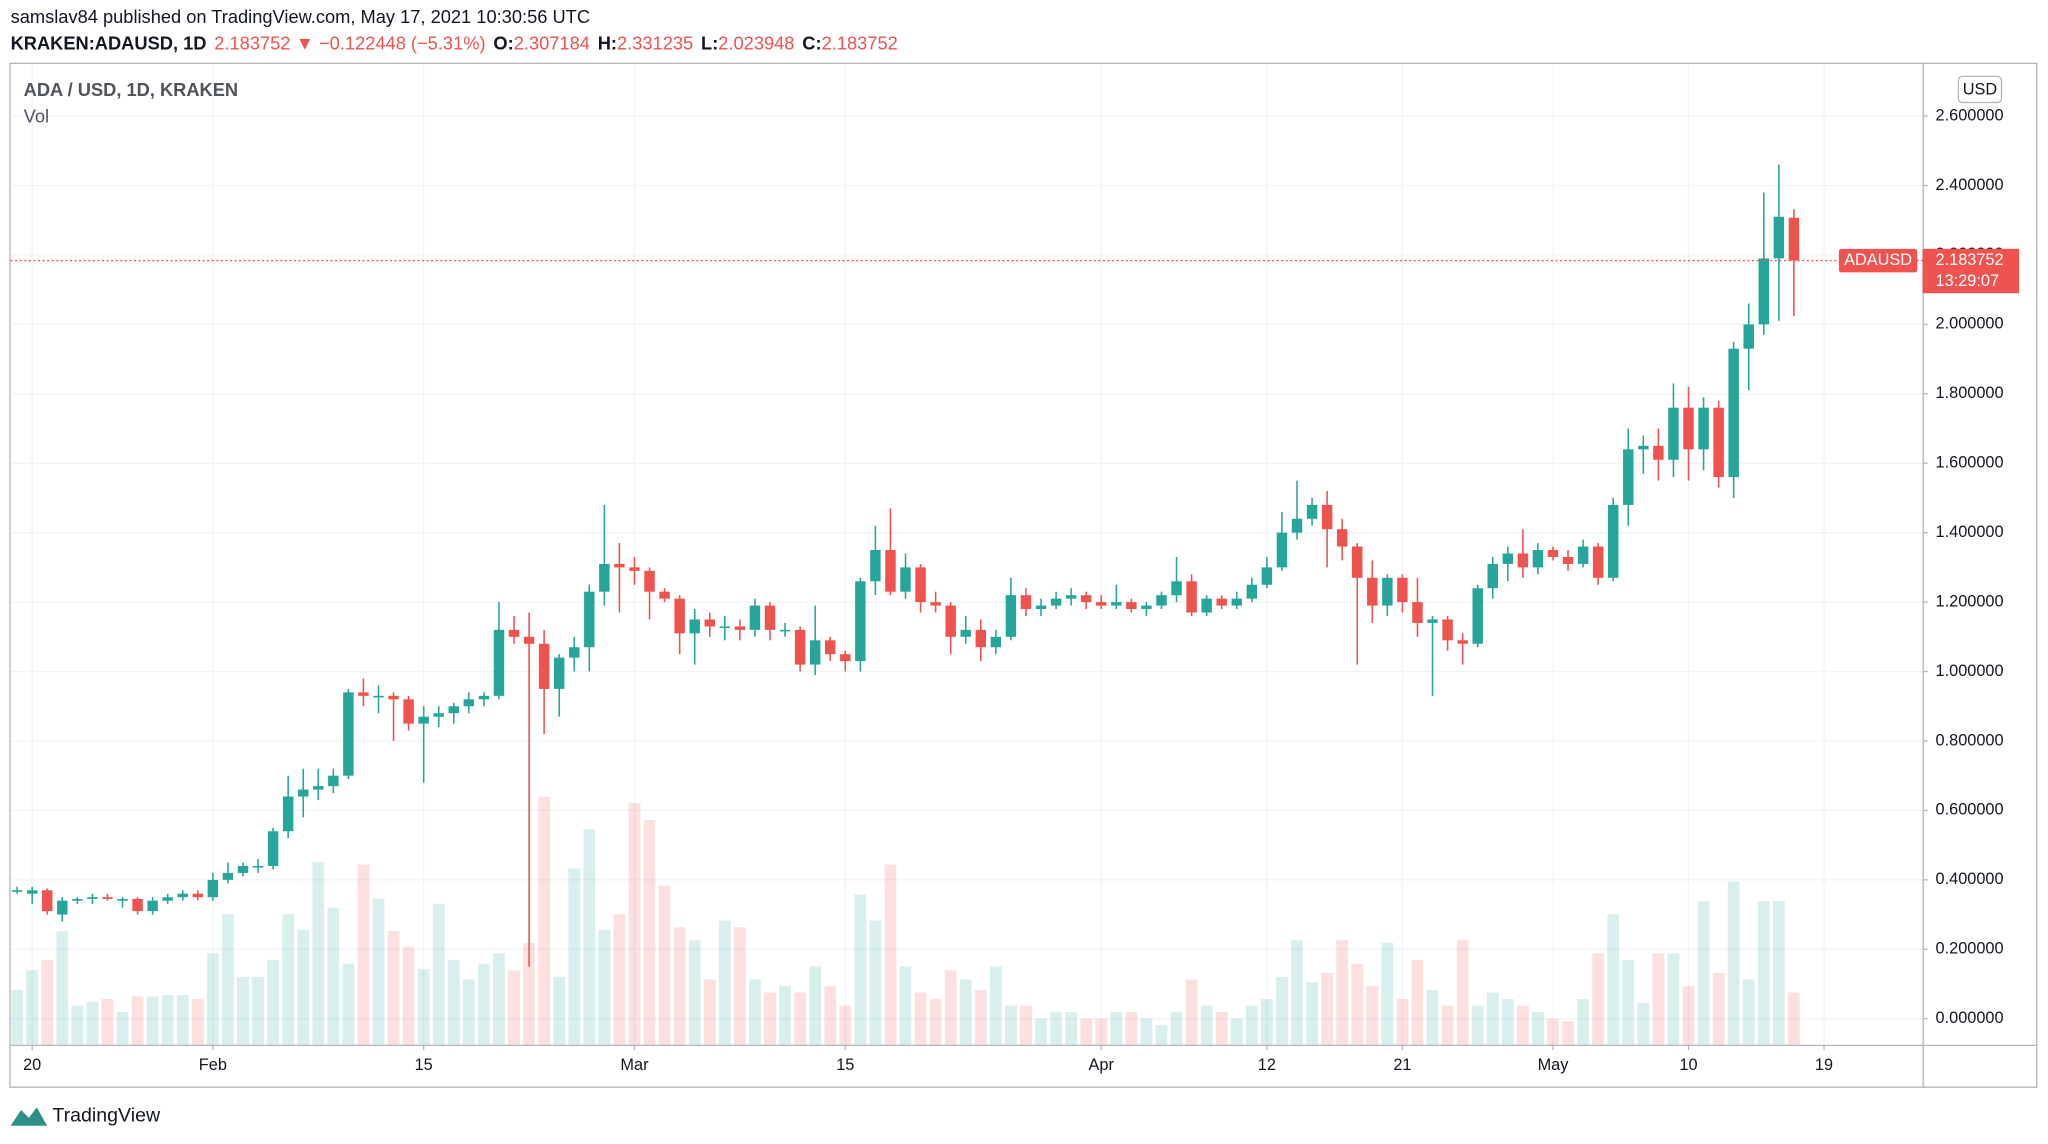 This screenshot has width=2048, height=1144. What do you see at coordinates (845, 1065) in the screenshot?
I see `x-tick-label: 15` at bounding box center [845, 1065].